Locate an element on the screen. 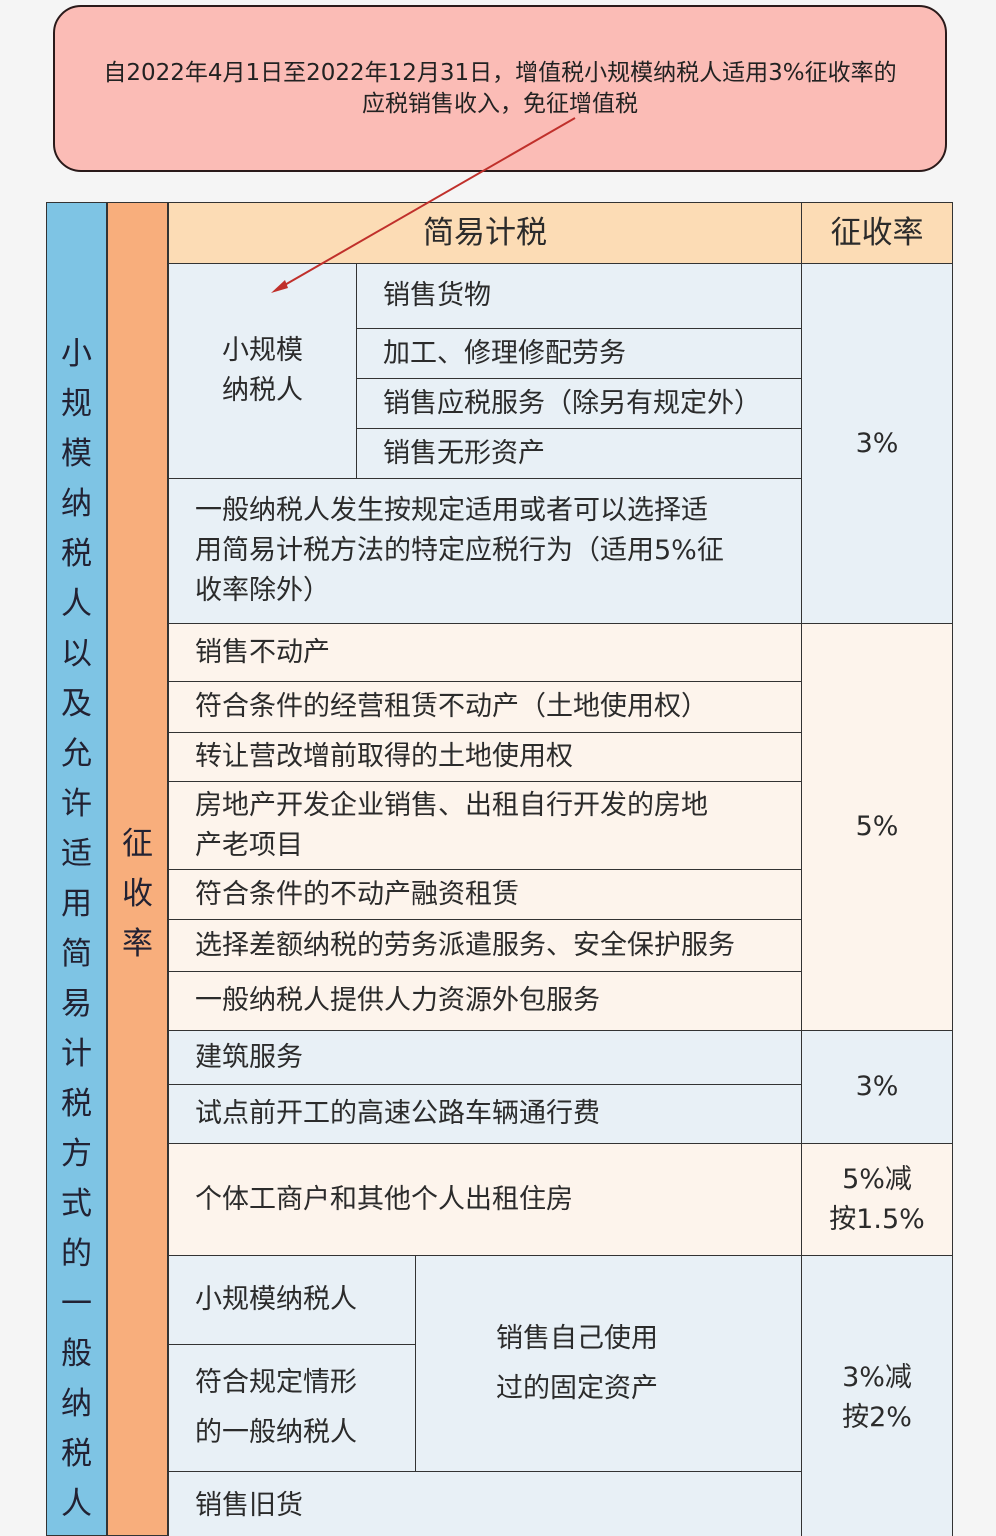 This screenshot has height=1536, width=996. table-row: 销售无形资产 is located at coordinates (579, 453).